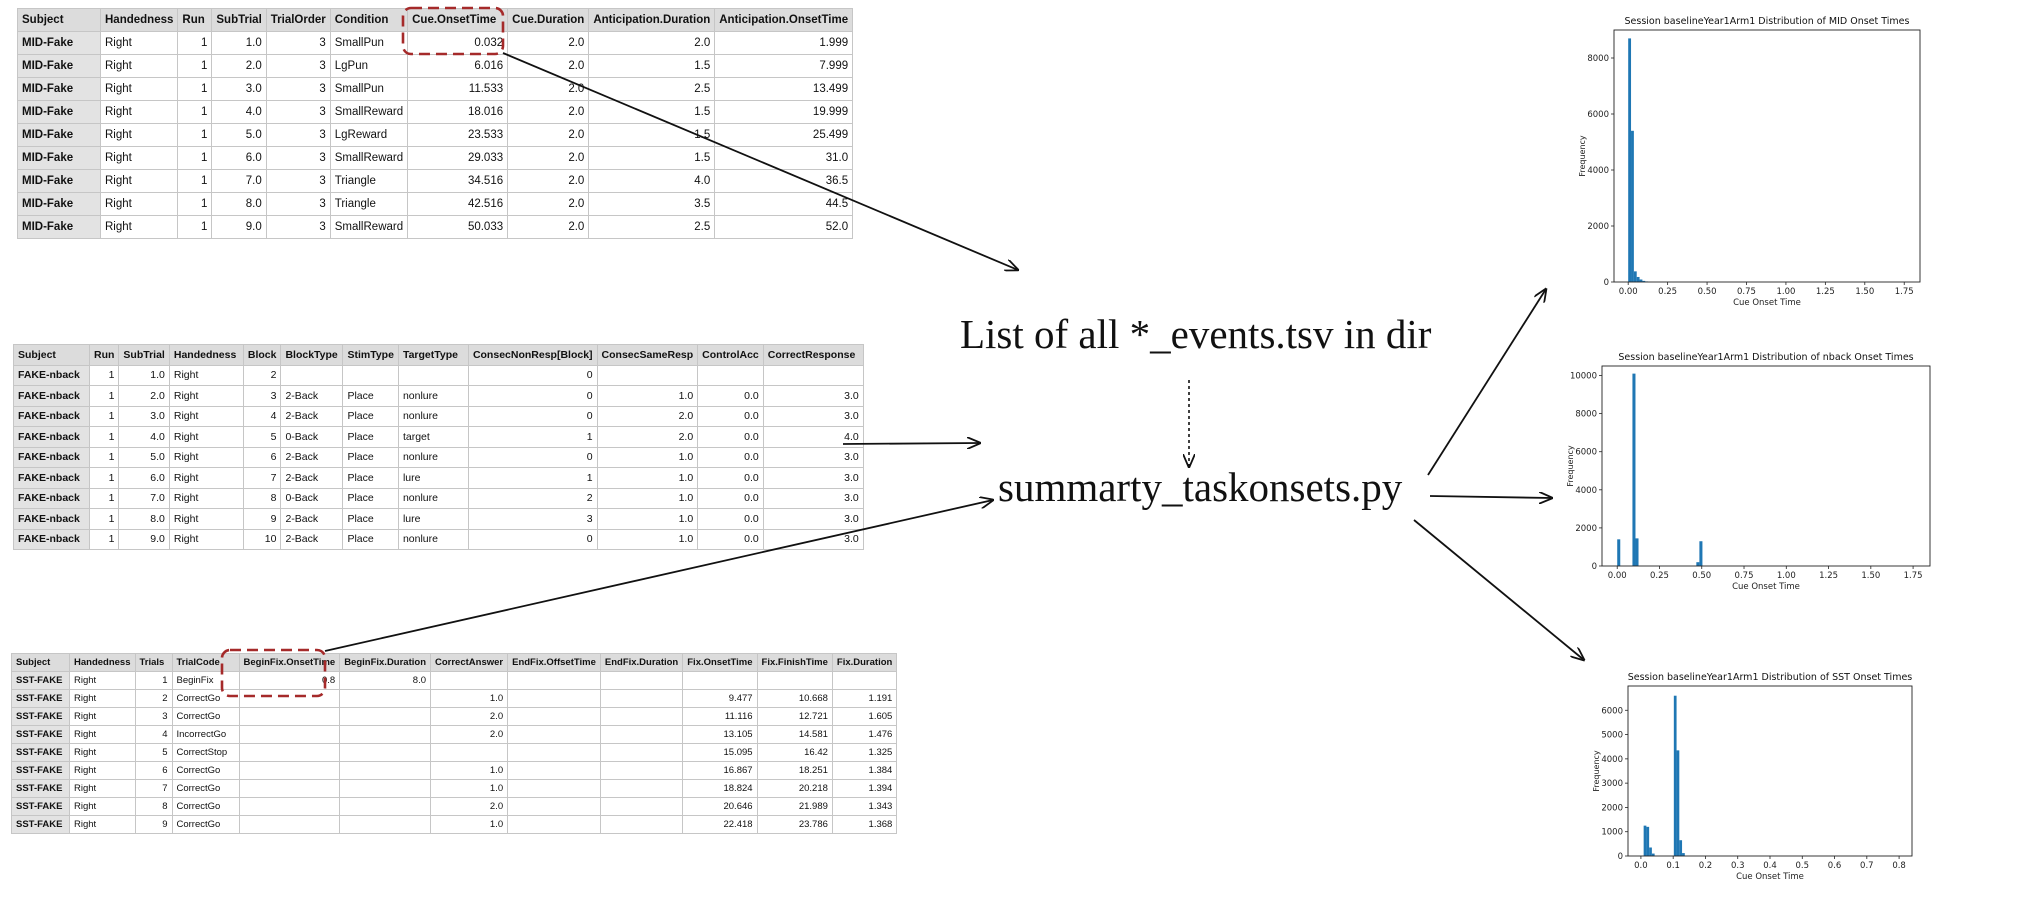 The image size is (2036, 903). I want to click on column-header: Trials, so click(153, 662).